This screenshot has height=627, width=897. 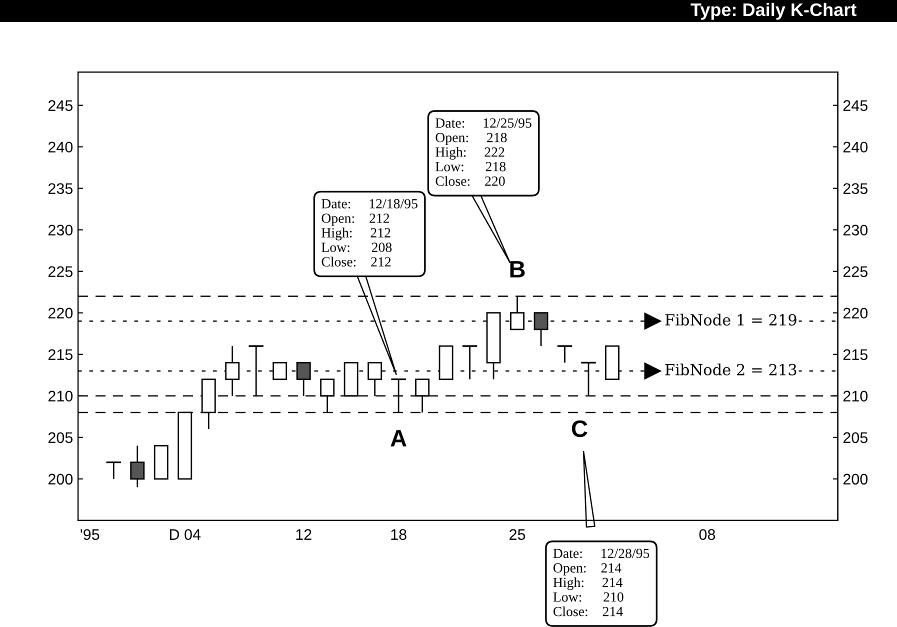 What do you see at coordinates (518, 534) in the screenshot?
I see `x-tick-label: 25` at bounding box center [518, 534].